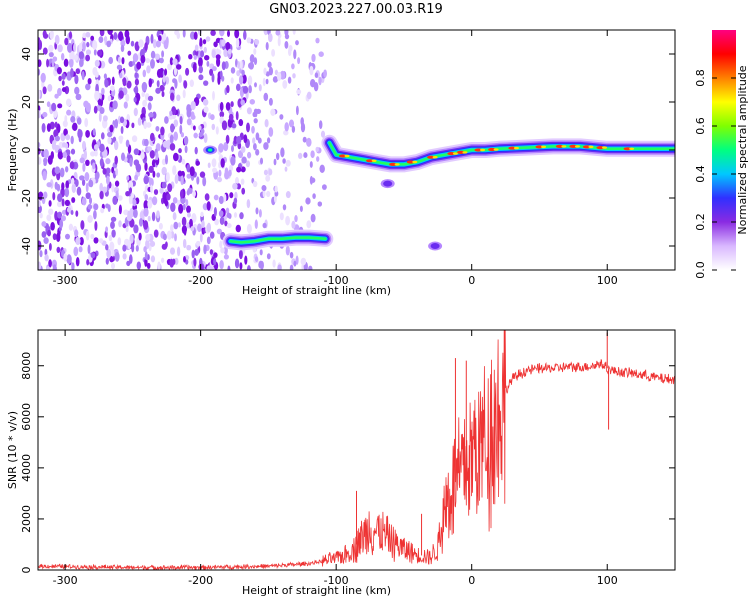 The width and height of the screenshot is (750, 600). I want to click on snr-xtick-label: 100, so click(607, 580).